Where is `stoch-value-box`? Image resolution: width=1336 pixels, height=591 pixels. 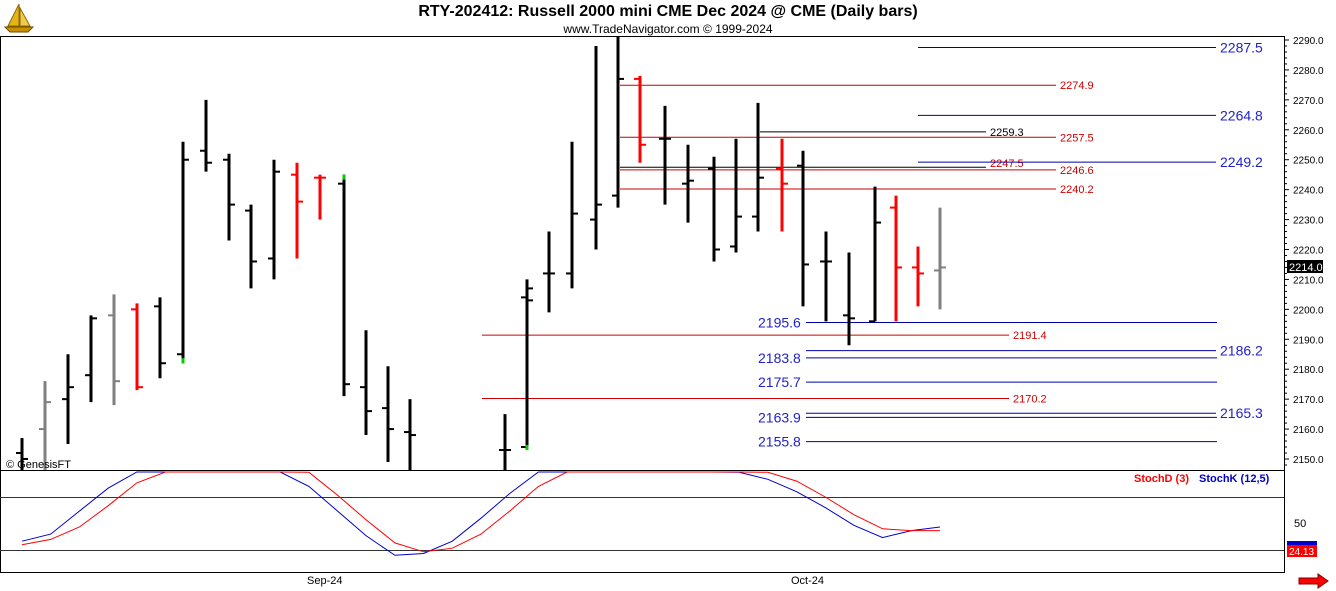 stoch-value-box is located at coordinates (1302, 551).